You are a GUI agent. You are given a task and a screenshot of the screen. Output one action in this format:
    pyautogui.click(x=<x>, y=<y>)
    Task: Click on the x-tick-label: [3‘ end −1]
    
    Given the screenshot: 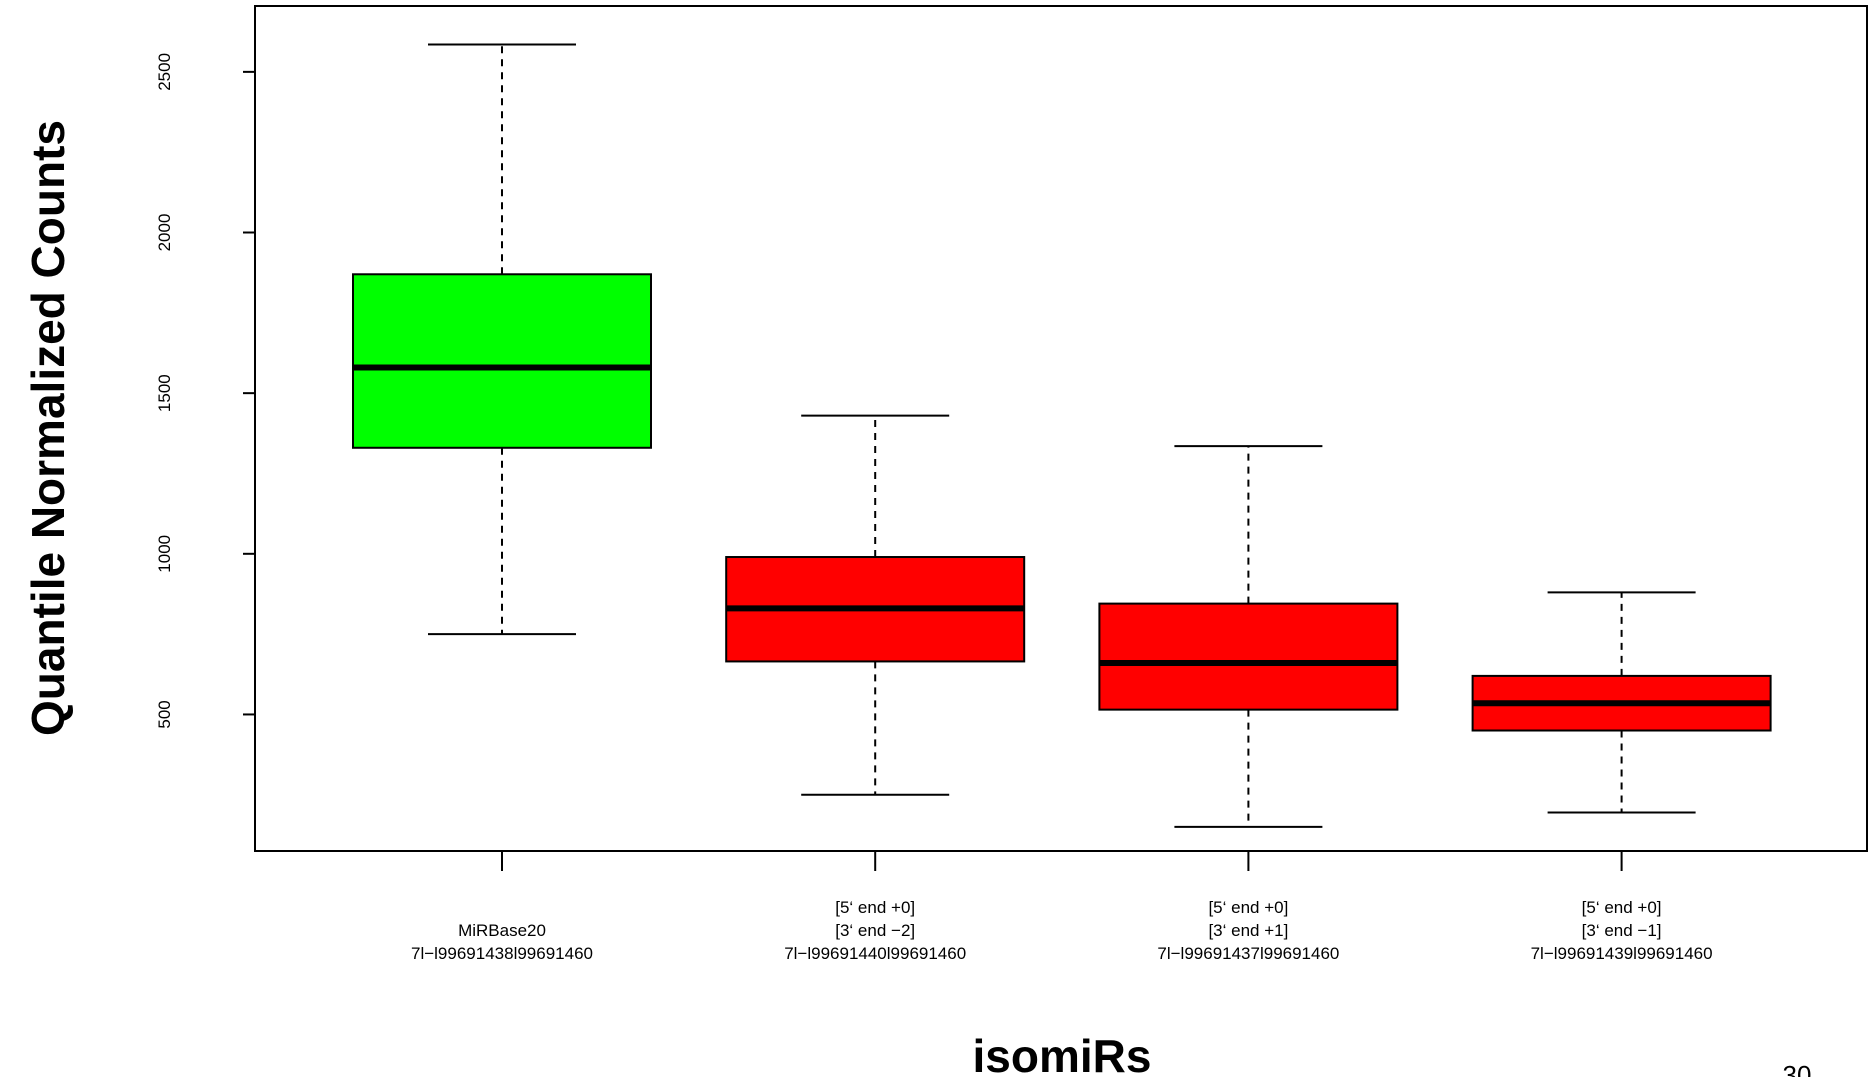 What is the action you would take?
    pyautogui.click(x=1622, y=930)
    